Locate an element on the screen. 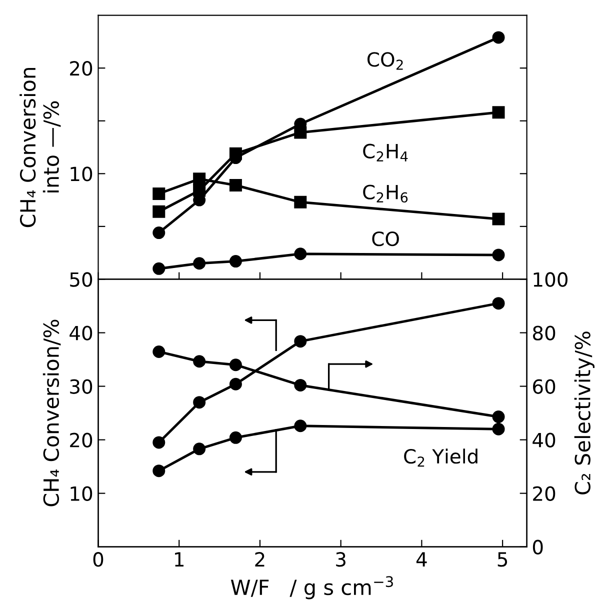 Image resolution: width=614 pixels, height=611 pixels. y2-tick-label: 100 is located at coordinates (551, 279).